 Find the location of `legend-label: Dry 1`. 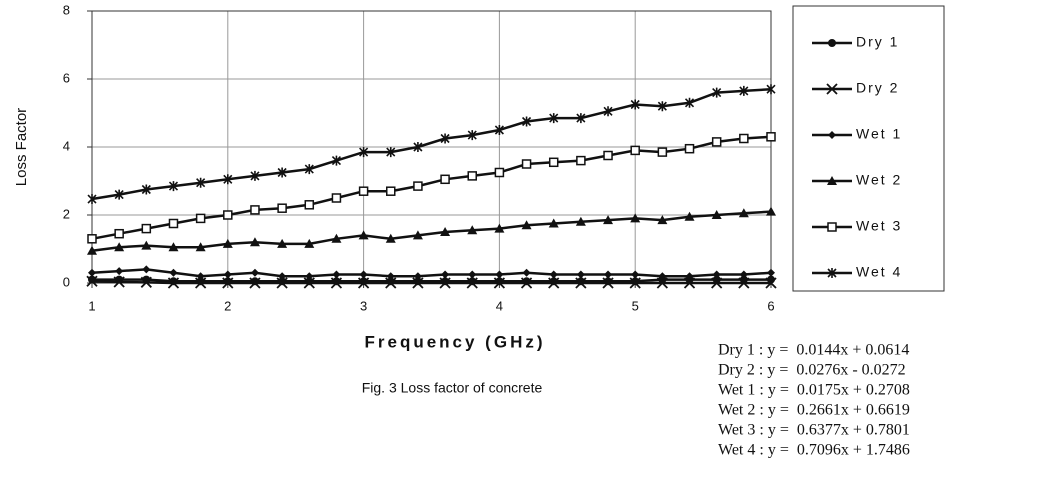

legend-label: Dry 1 is located at coordinates (877, 42).